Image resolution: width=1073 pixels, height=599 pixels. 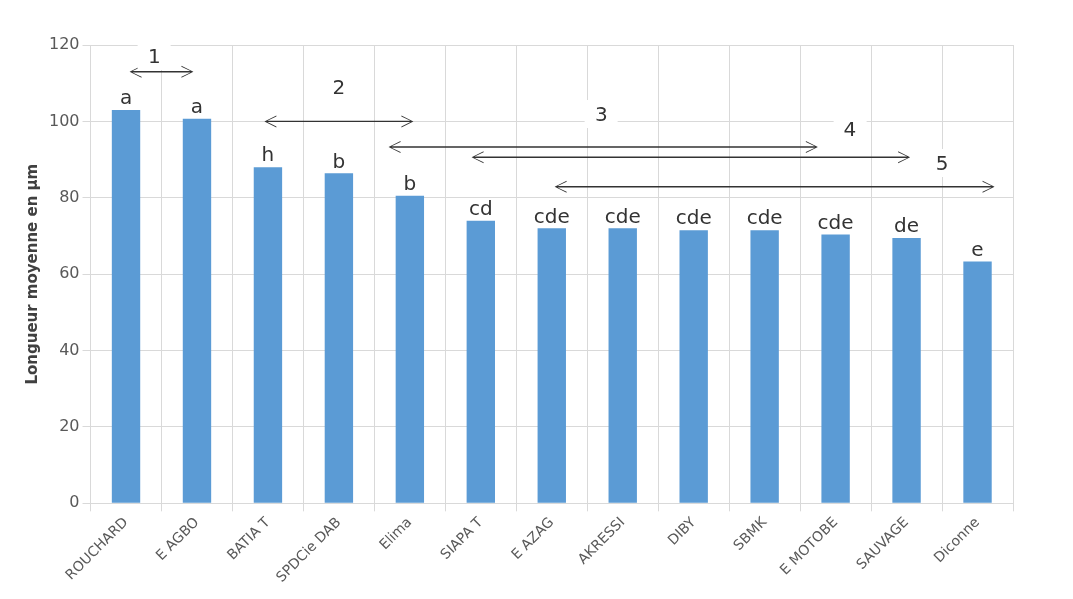 What do you see at coordinates (31, 274) in the screenshot?
I see `y-axis-title: Longueur moyenne en µm` at bounding box center [31, 274].